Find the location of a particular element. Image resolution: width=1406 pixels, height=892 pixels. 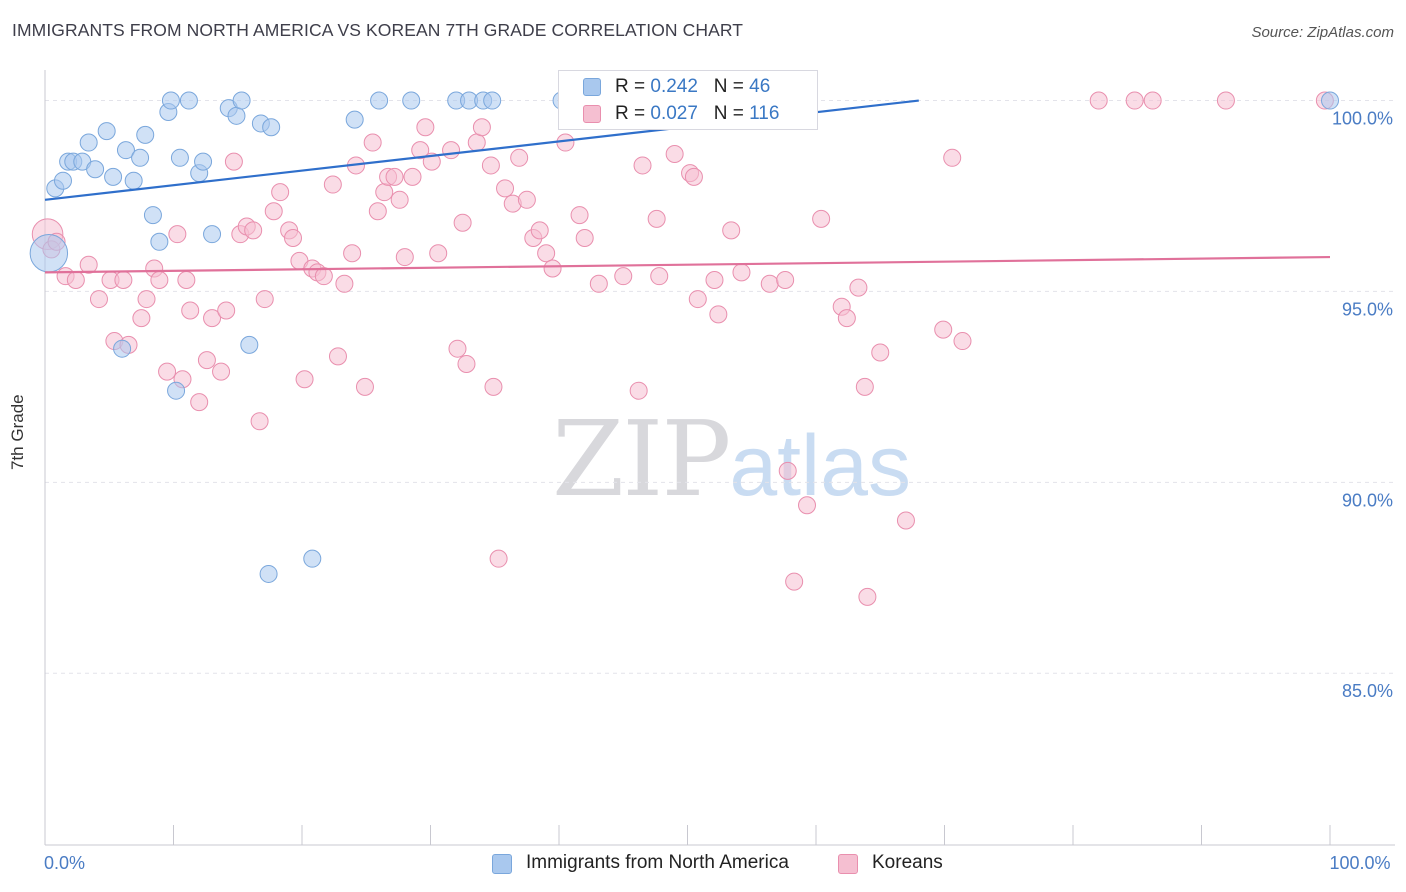

y-tick-label: 90.0% is located at coordinates (1367, 500).